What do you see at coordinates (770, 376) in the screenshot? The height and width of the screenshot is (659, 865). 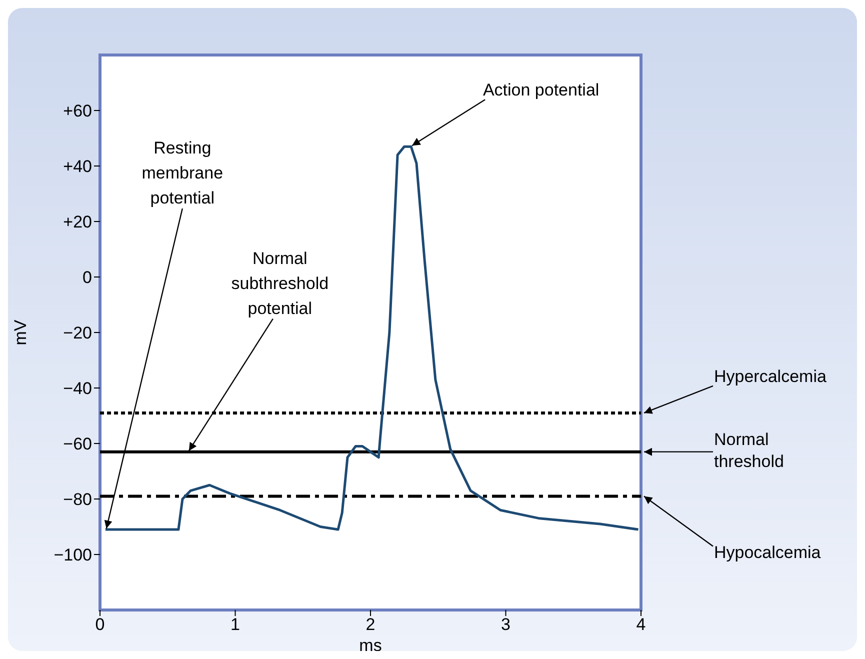 I see `ref-line-label: Hypercalcemia` at bounding box center [770, 376].